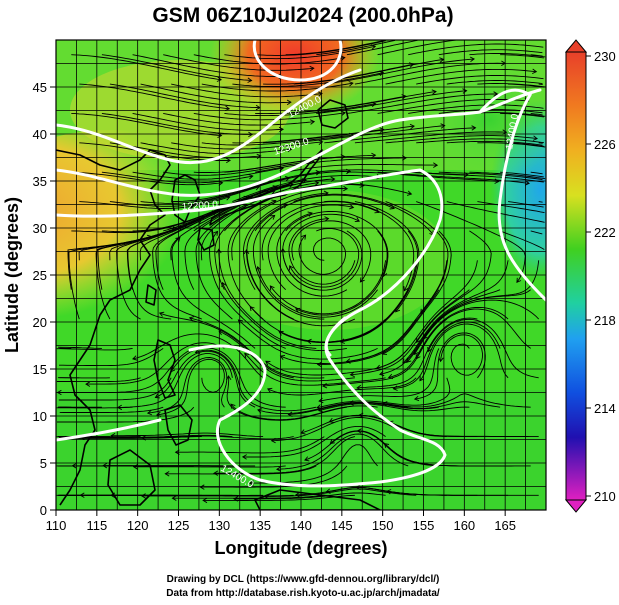 This screenshot has width=619, height=605. Describe the element at coordinates (464, 525) in the screenshot. I see `x-tick-label: 160` at that location.